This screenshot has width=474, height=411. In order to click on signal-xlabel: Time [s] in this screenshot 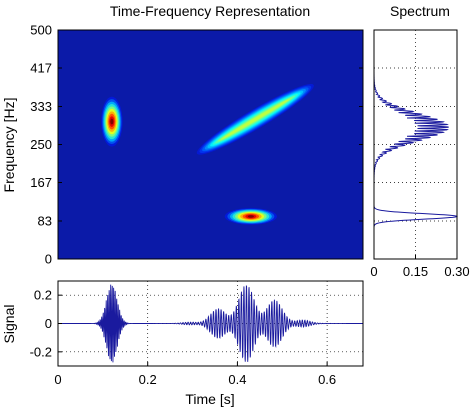, I will do `click(209, 399)`.